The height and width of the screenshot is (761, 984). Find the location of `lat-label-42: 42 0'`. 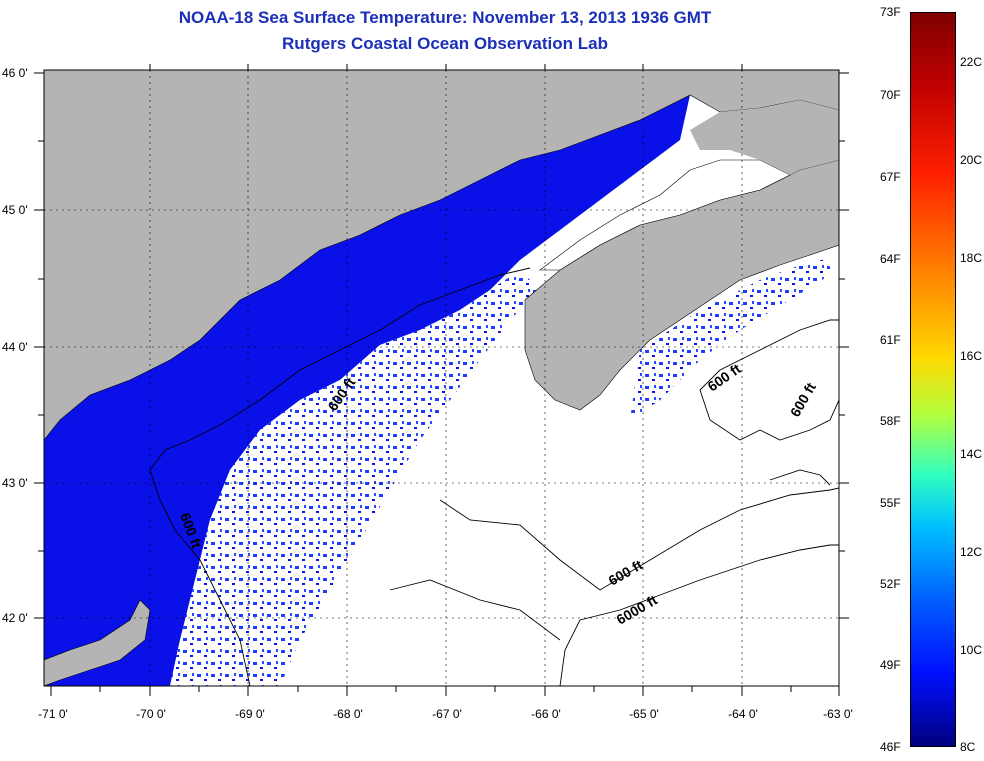

lat-label-42: 42 0' is located at coordinates (15, 618).